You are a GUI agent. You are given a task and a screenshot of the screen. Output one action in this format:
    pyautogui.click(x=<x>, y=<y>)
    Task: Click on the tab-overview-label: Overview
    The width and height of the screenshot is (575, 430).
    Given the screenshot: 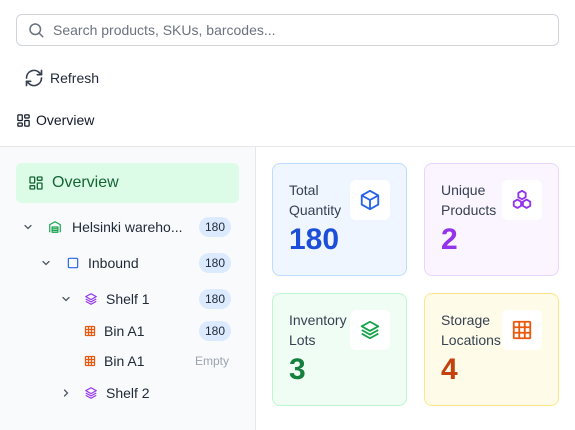 What is the action you would take?
    pyautogui.click(x=65, y=120)
    